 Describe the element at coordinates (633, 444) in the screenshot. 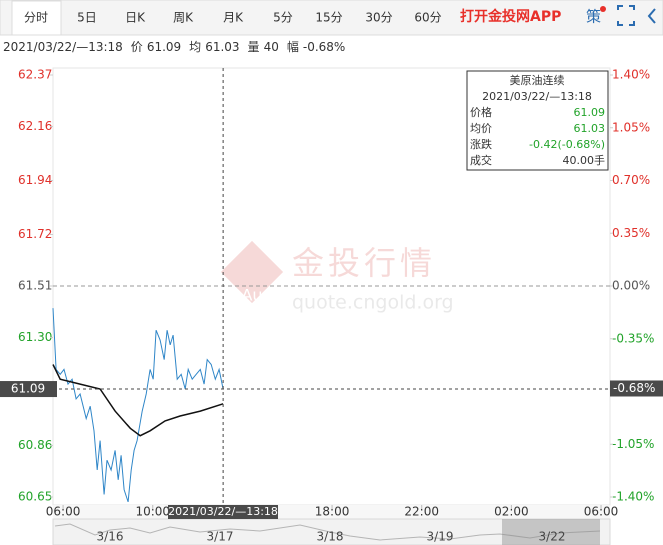

I see `y2-tick-label: -1.05%` at that location.